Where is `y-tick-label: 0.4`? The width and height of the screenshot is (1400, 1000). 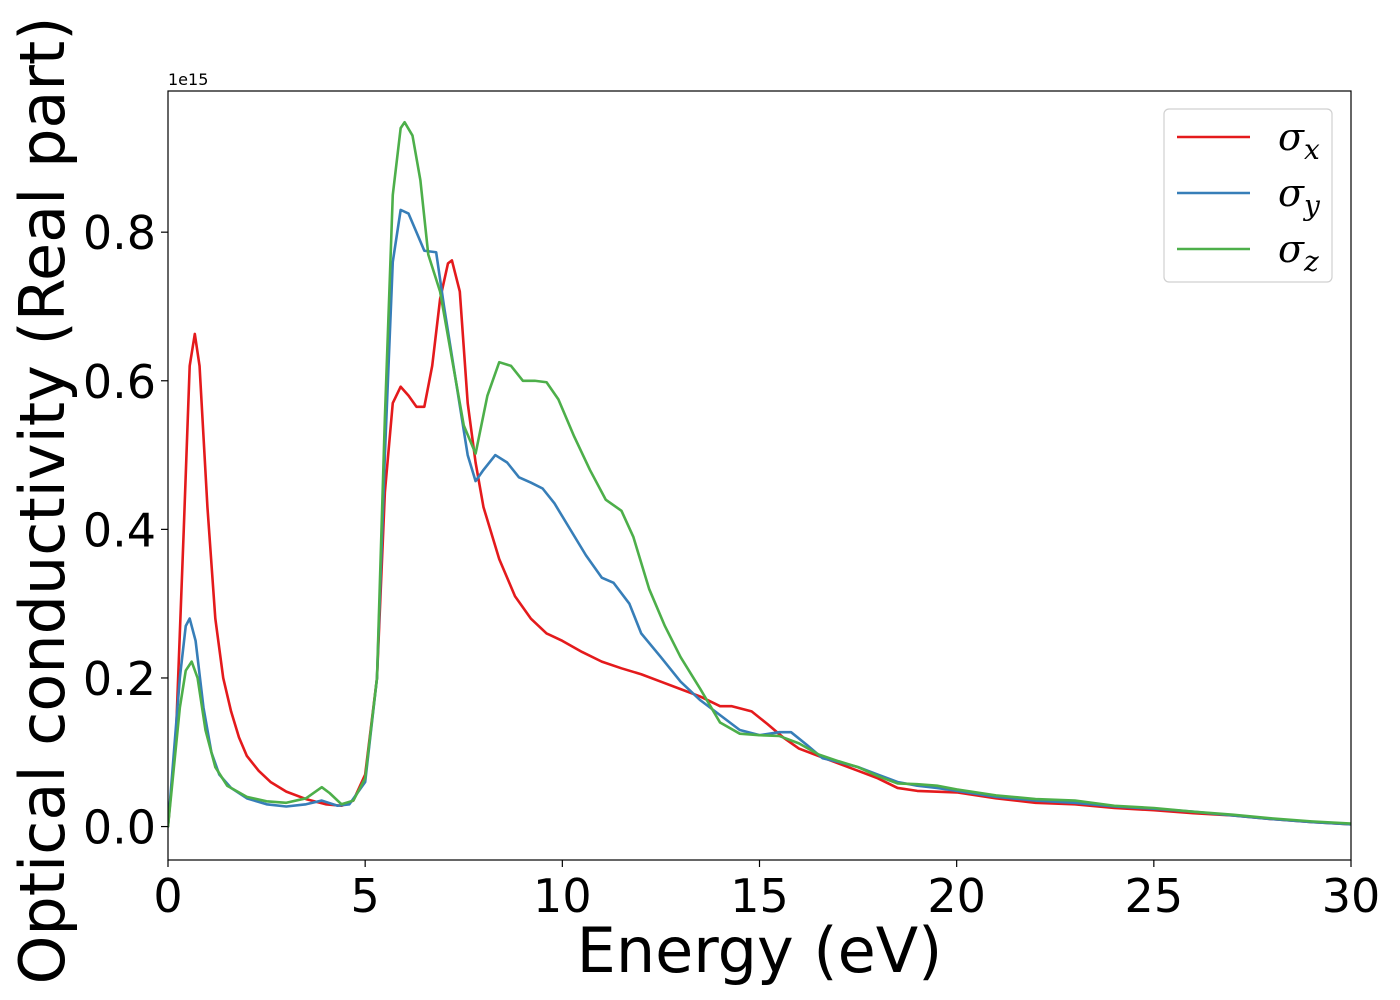 y-tick-label: 0.4 is located at coordinates (119, 530).